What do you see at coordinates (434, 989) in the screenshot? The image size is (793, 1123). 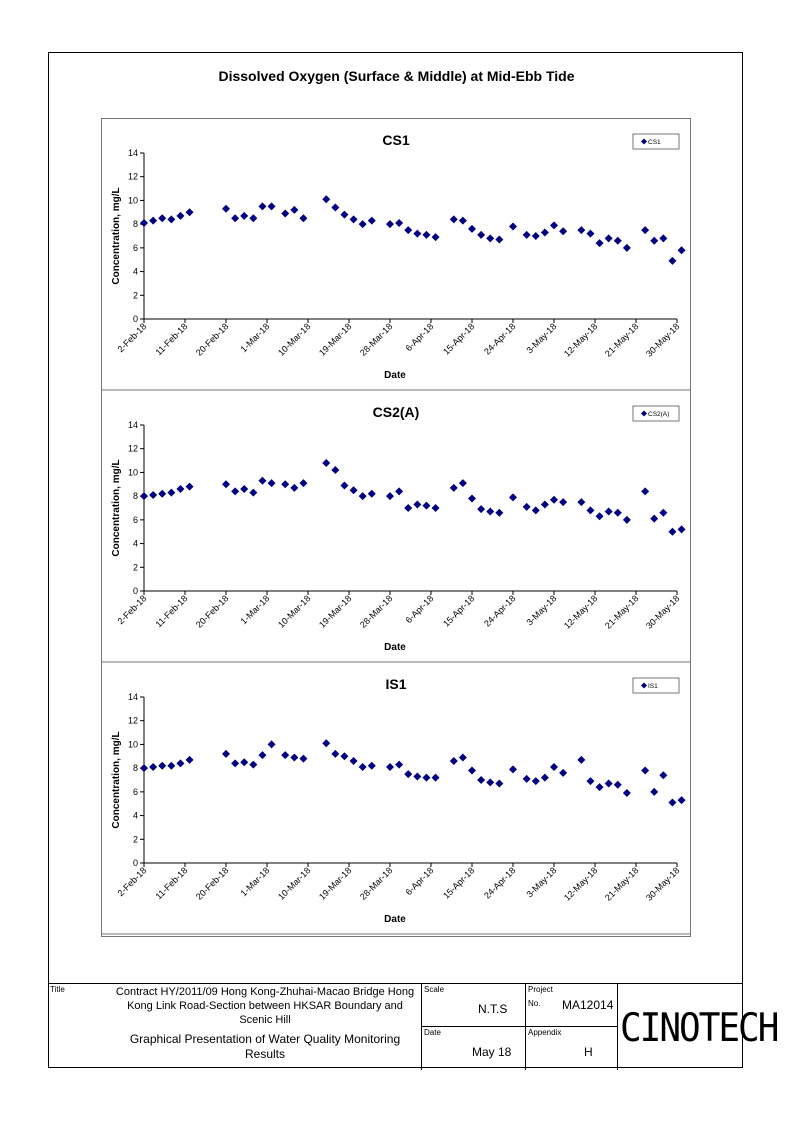 I see `scale-label: Scale` at bounding box center [434, 989].